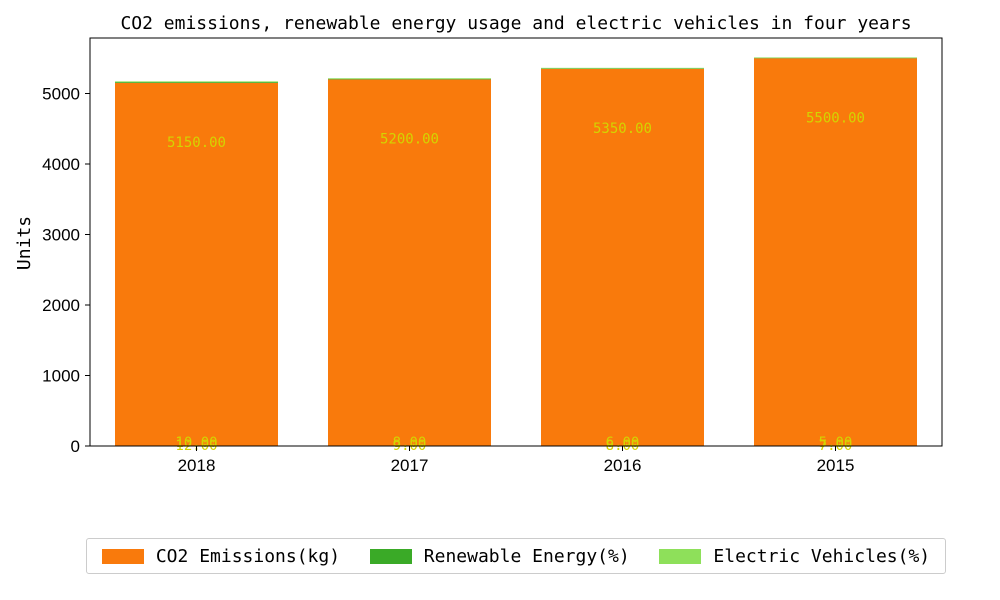 The height and width of the screenshot is (600, 1000). What do you see at coordinates (197, 465) in the screenshot?
I see `x-tick-label: 2018` at bounding box center [197, 465].